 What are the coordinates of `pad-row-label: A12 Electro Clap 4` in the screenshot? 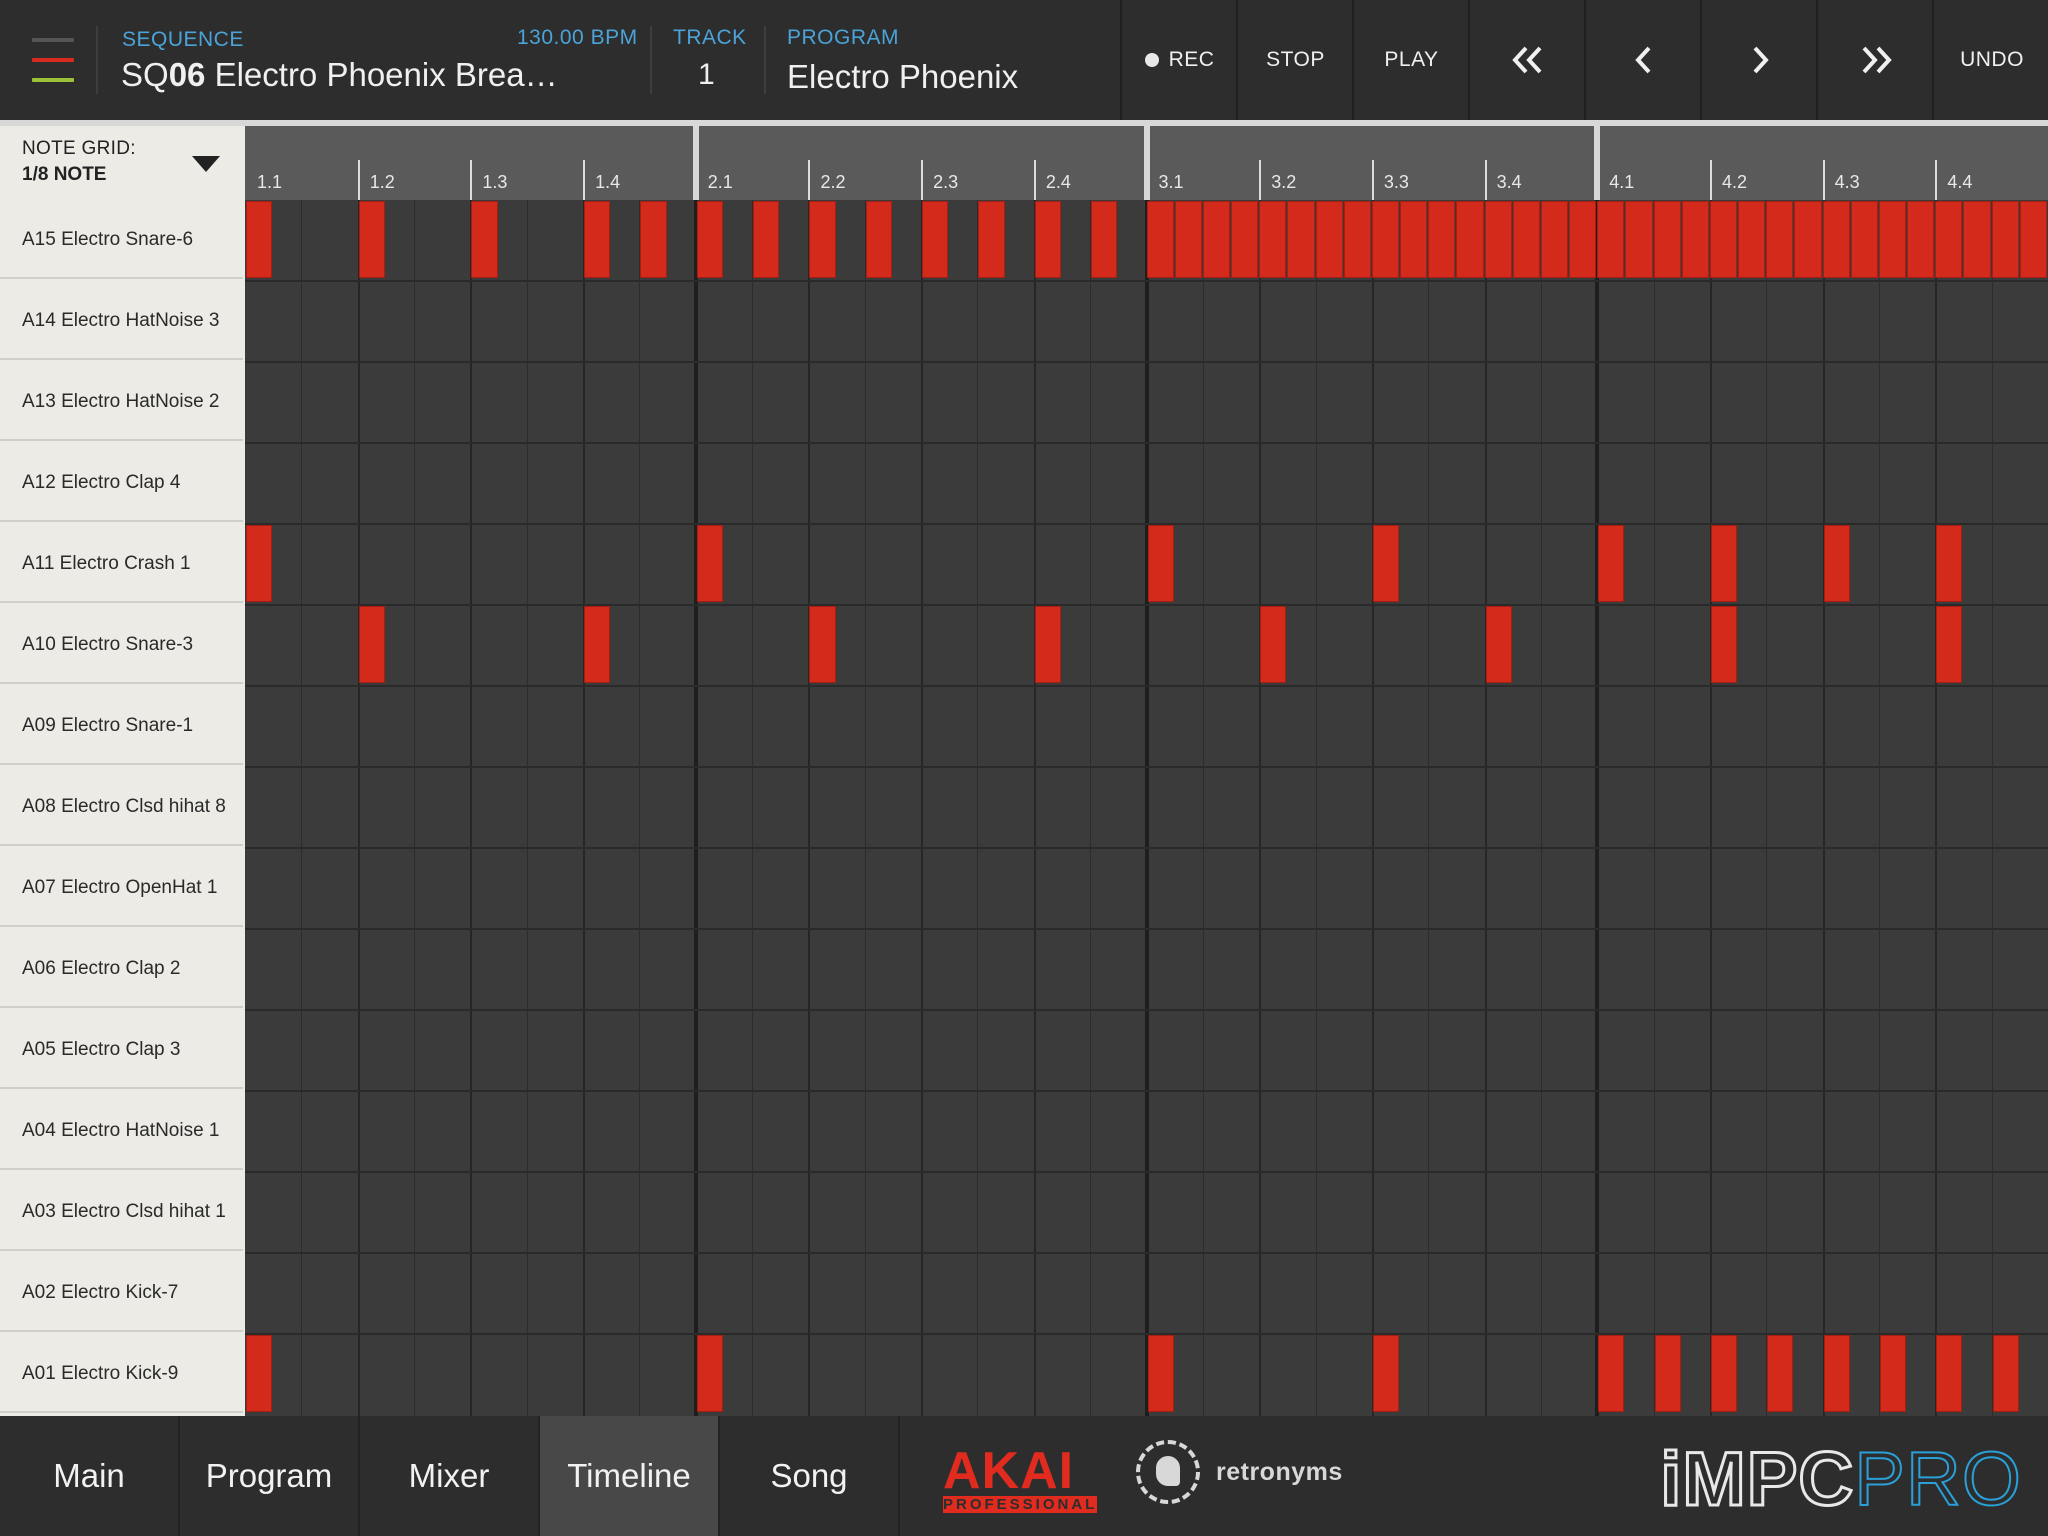 It's located at (121, 482).